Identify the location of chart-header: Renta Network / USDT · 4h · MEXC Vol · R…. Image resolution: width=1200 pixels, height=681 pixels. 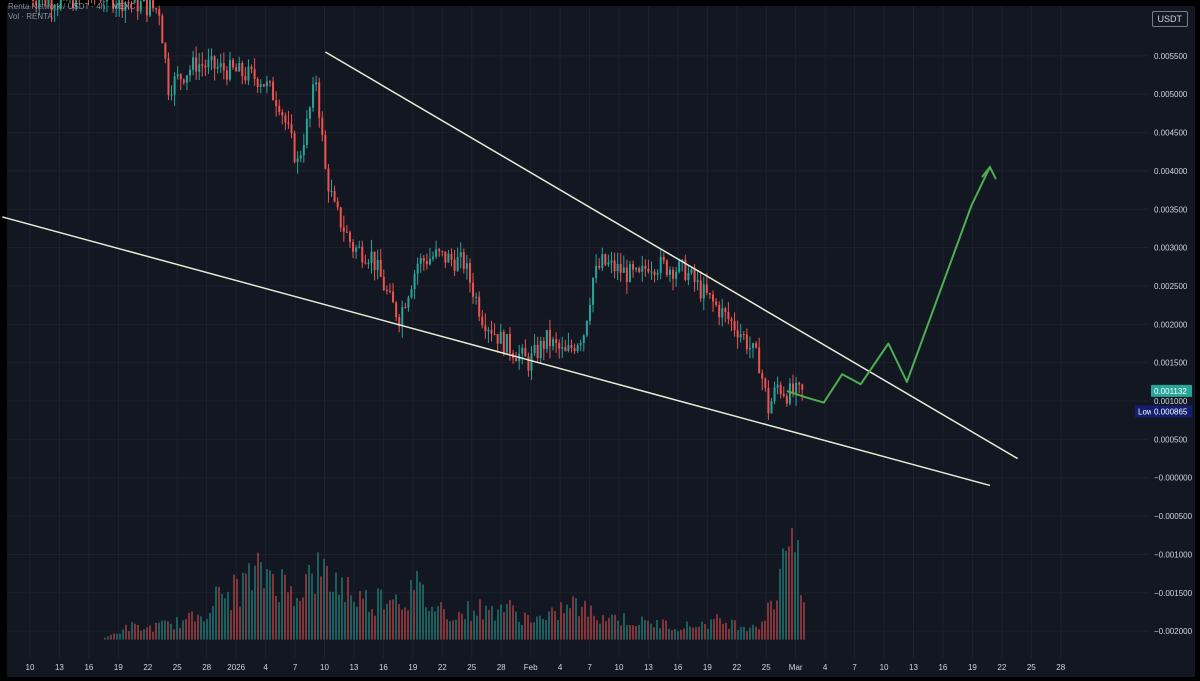
(71, 12).